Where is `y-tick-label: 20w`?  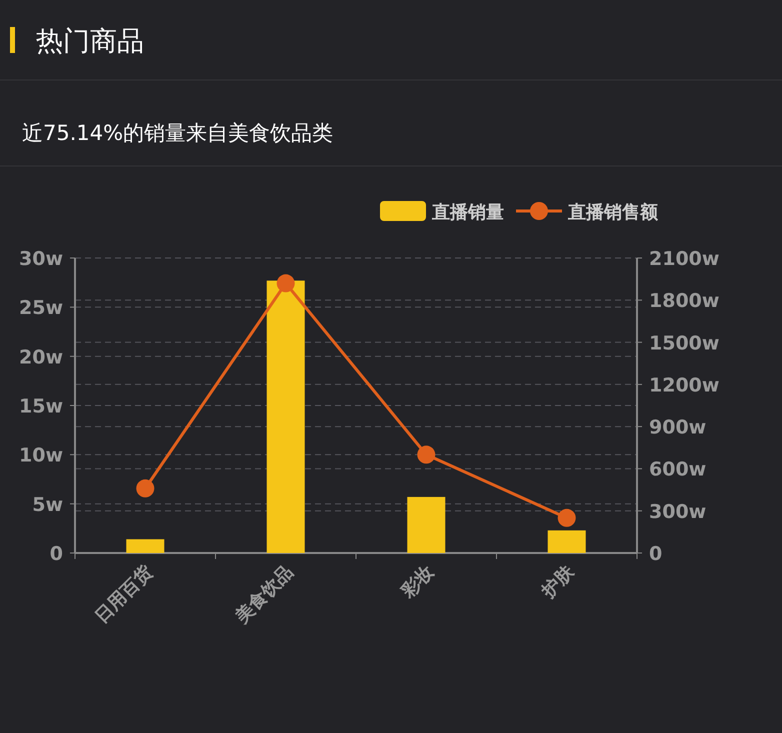
y-tick-label: 20w is located at coordinates (41, 357).